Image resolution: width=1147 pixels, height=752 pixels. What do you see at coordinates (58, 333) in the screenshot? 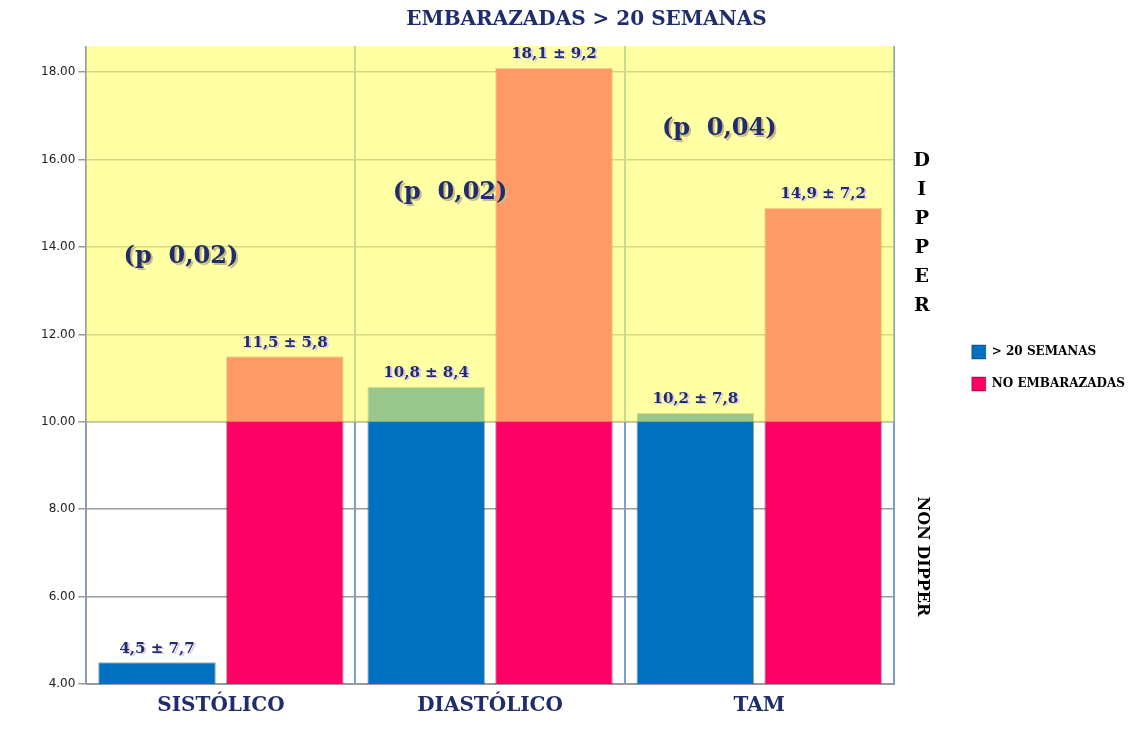
I see `y-tick-label: 12.00` at bounding box center [58, 333].